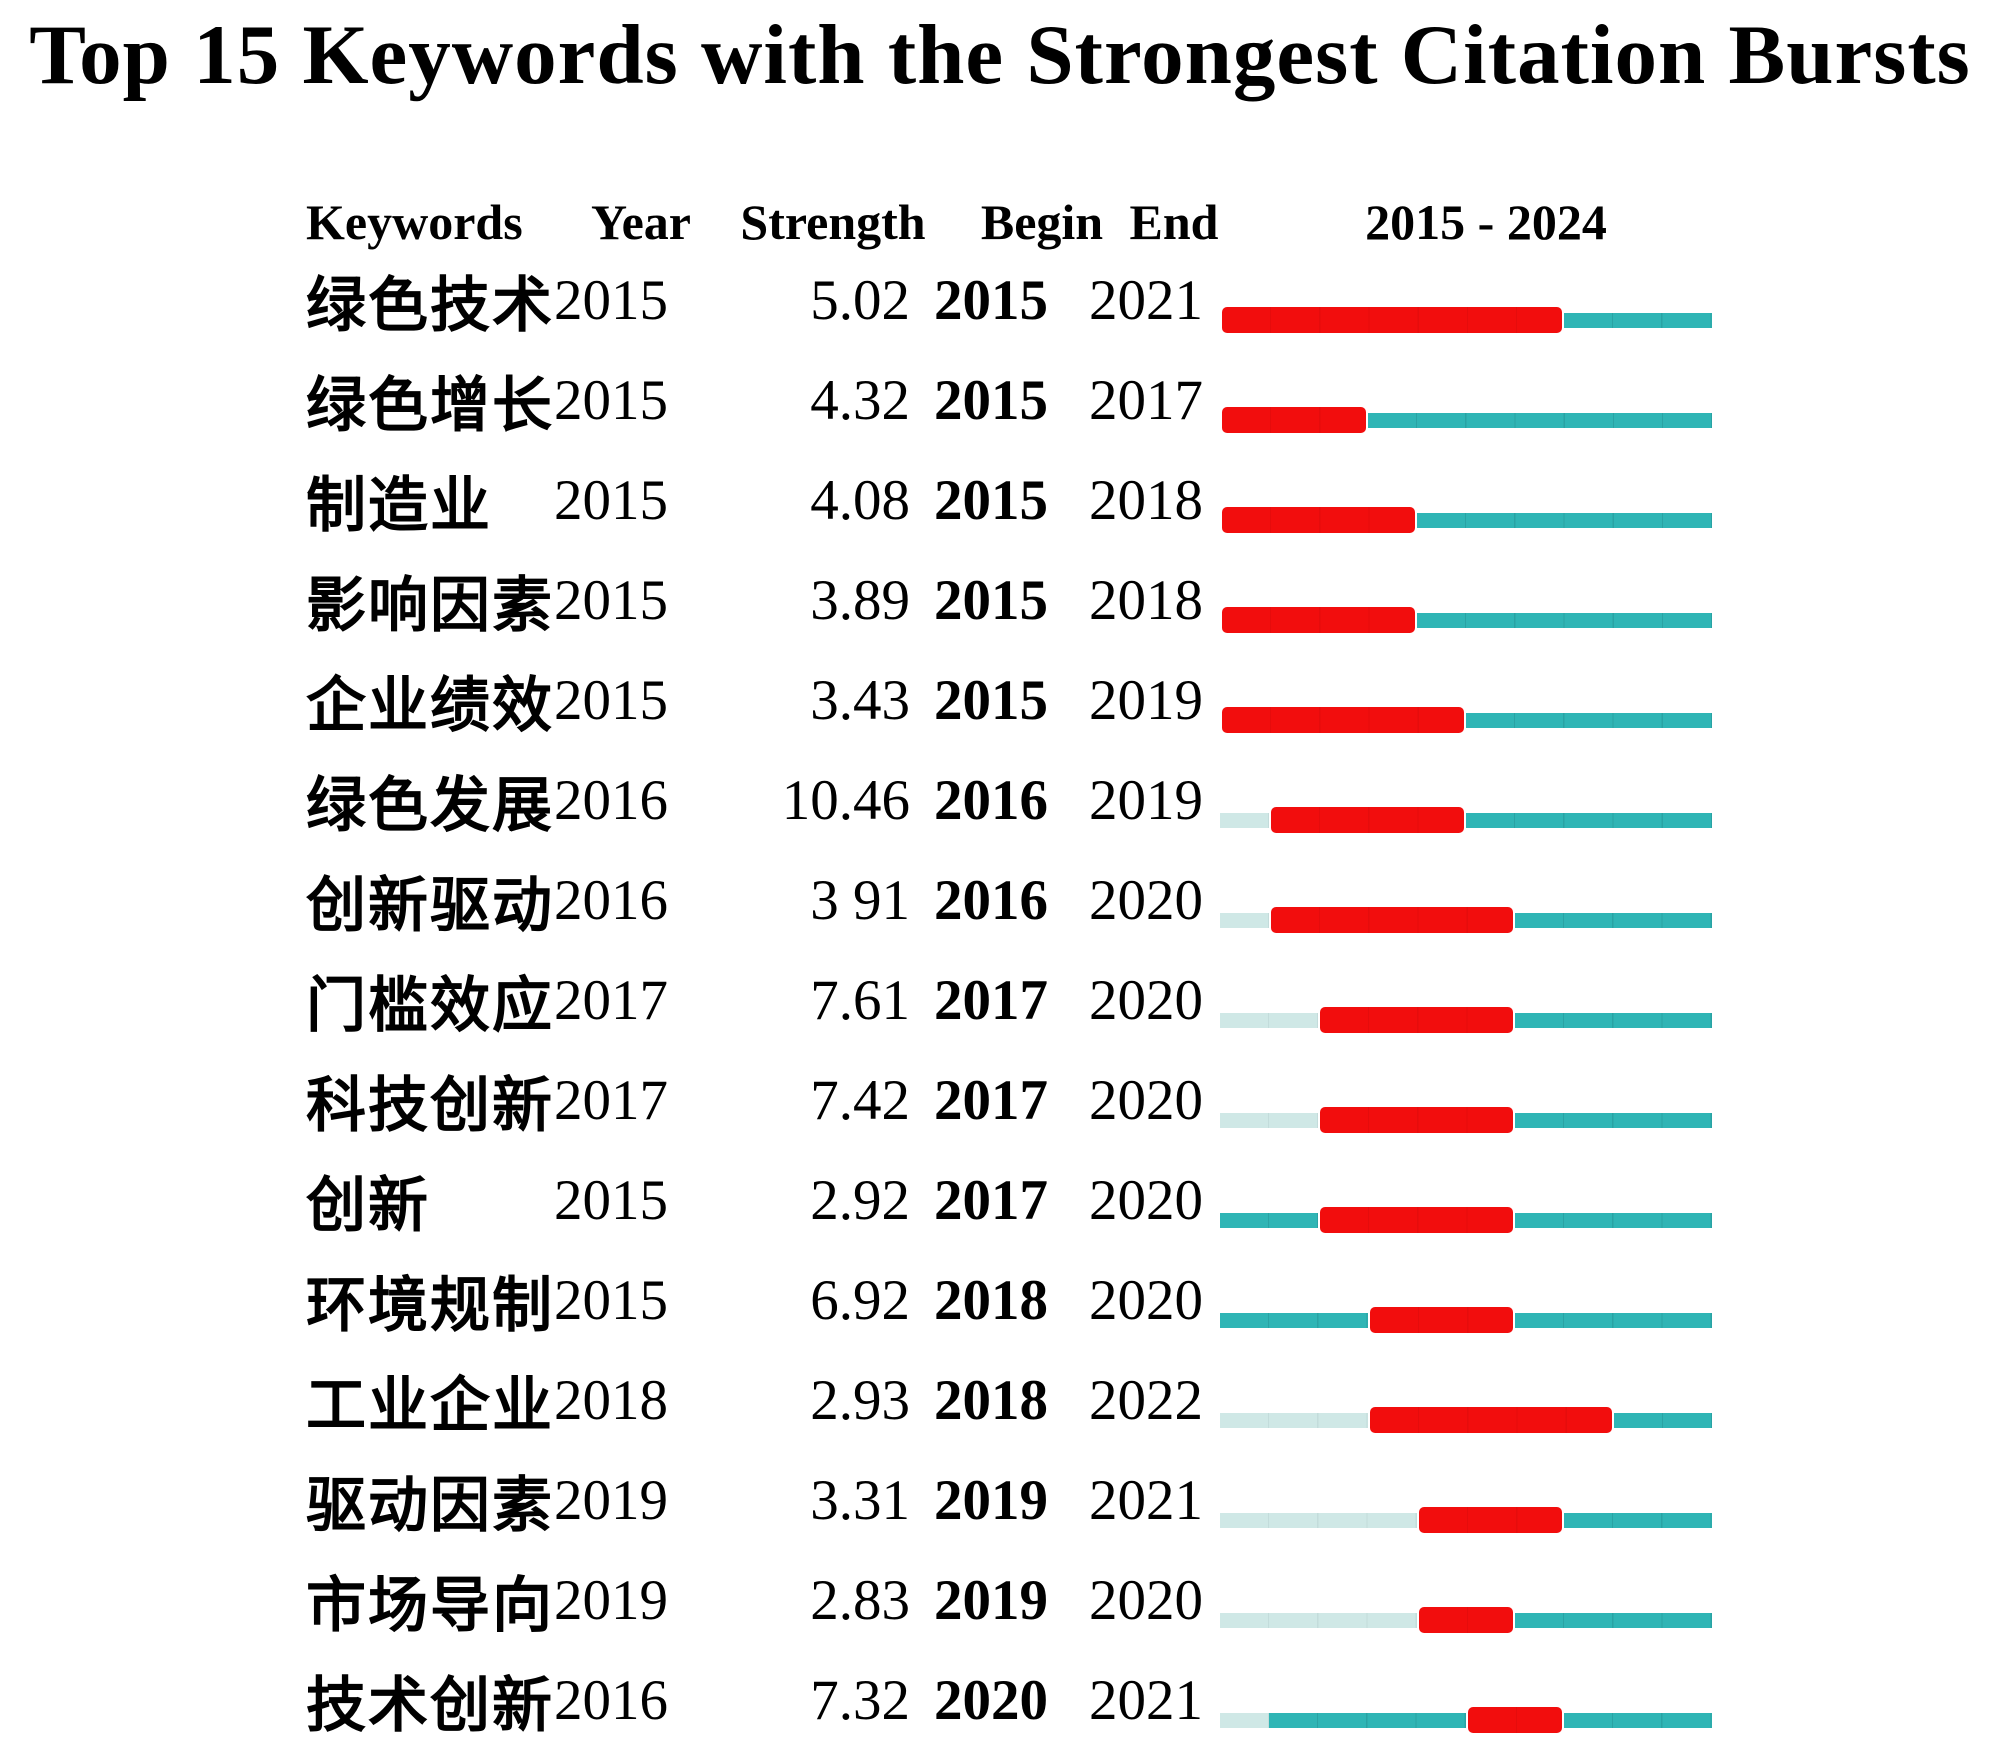  What do you see at coordinates (430, 605) in the screenshot?
I see `keyword-label: 影响因素` at bounding box center [430, 605].